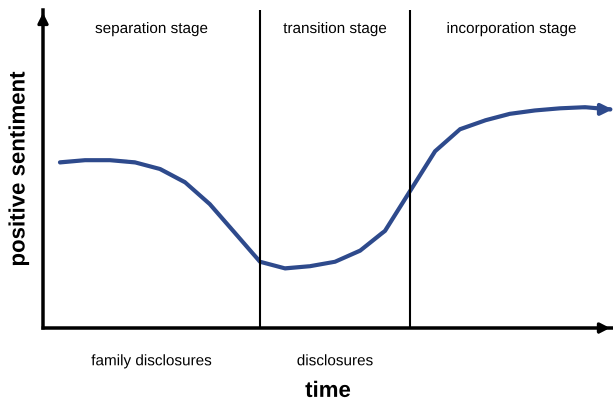 The width and height of the screenshot is (613, 401). I want to click on text: transition stage, so click(334, 29).